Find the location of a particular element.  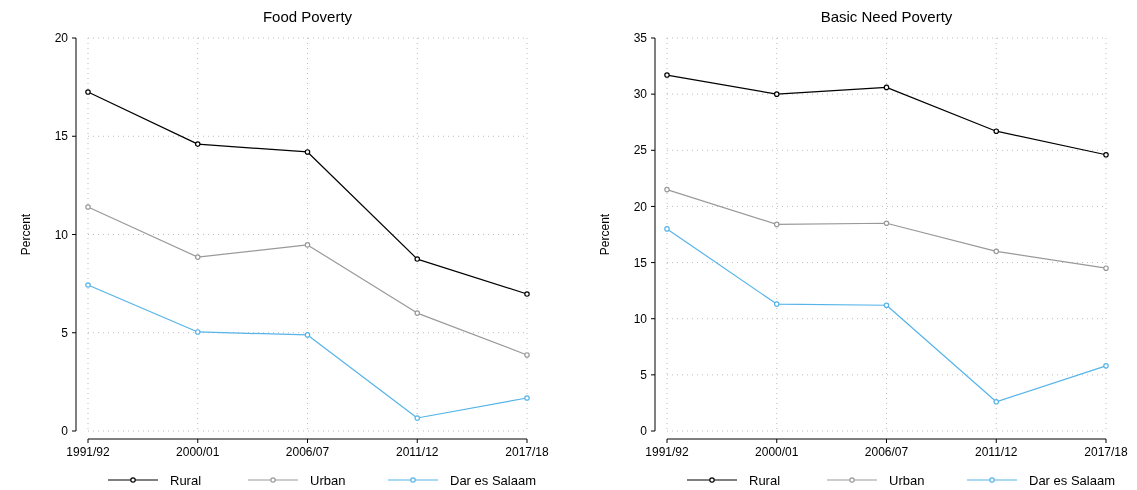

y-tick-label: 30 is located at coordinates (640, 94).